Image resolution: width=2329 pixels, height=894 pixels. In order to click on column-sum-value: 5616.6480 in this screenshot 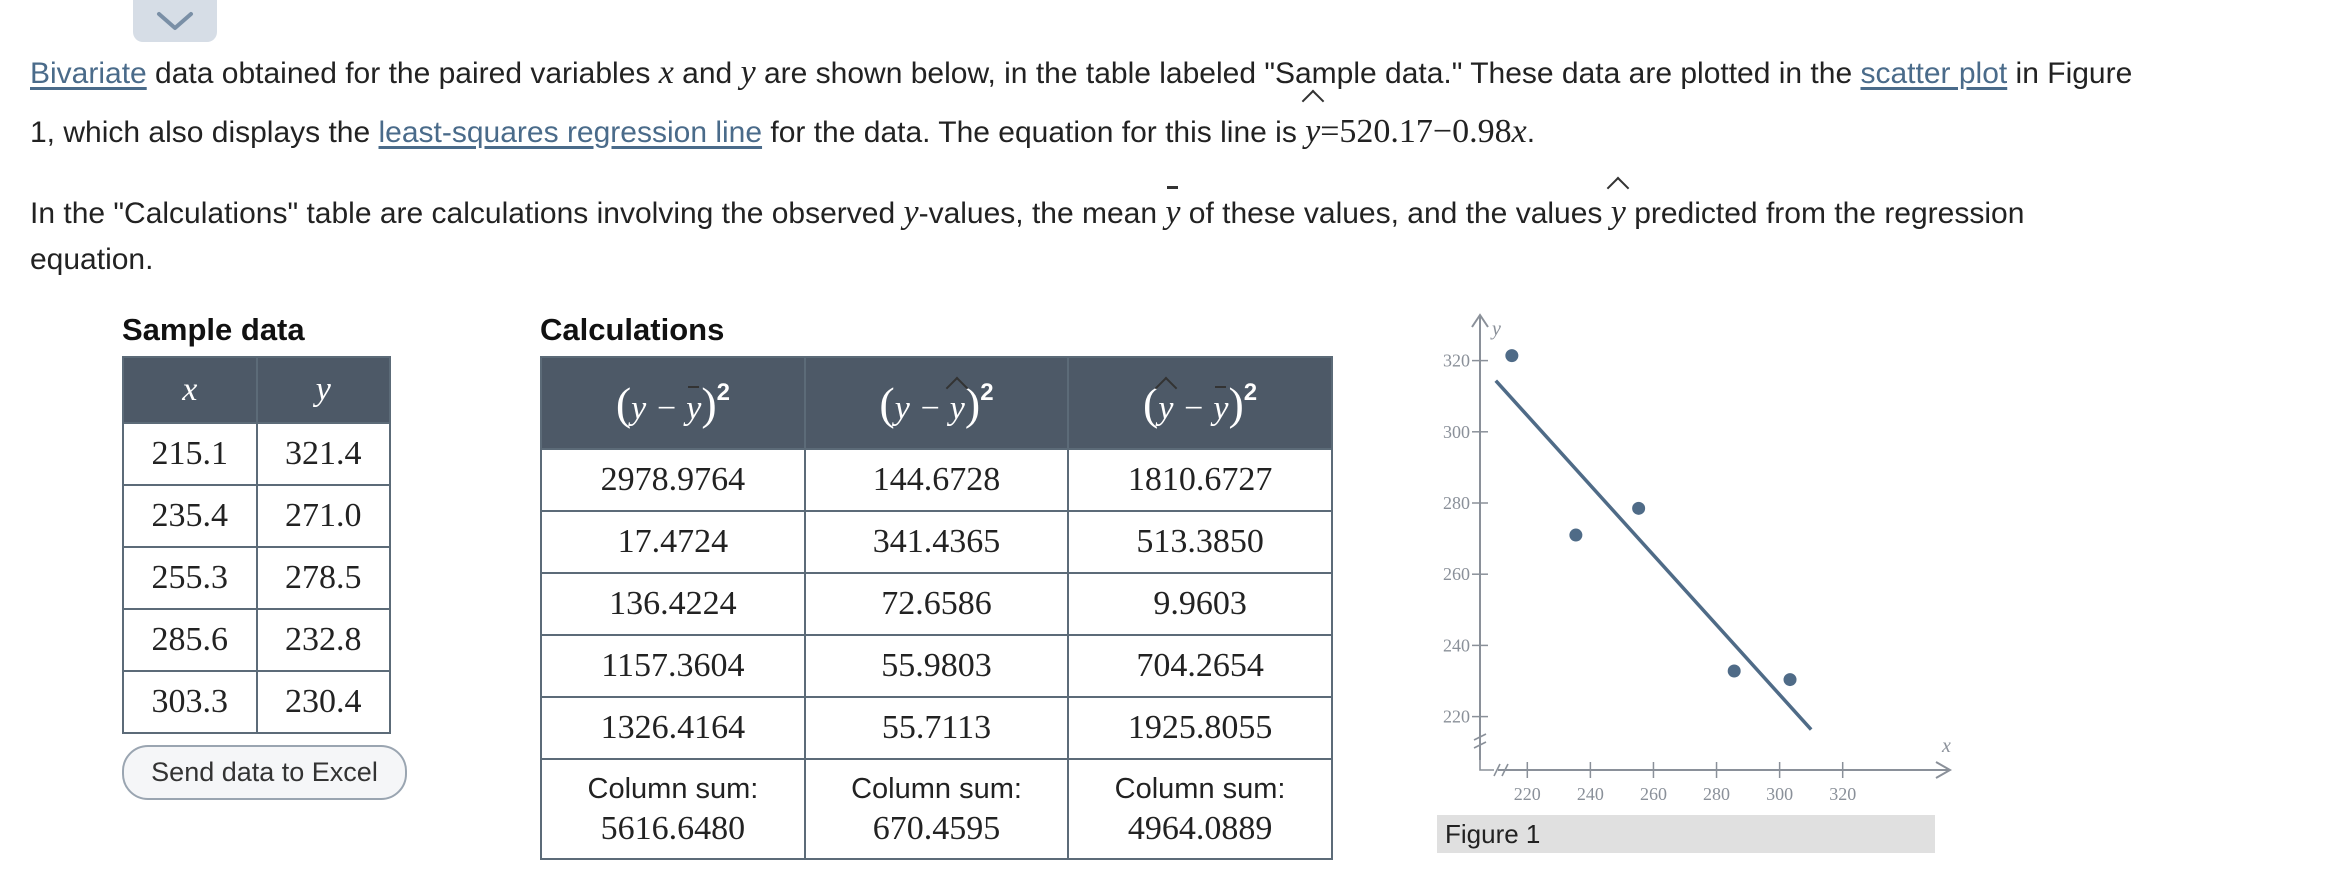, I will do `click(673, 828)`.